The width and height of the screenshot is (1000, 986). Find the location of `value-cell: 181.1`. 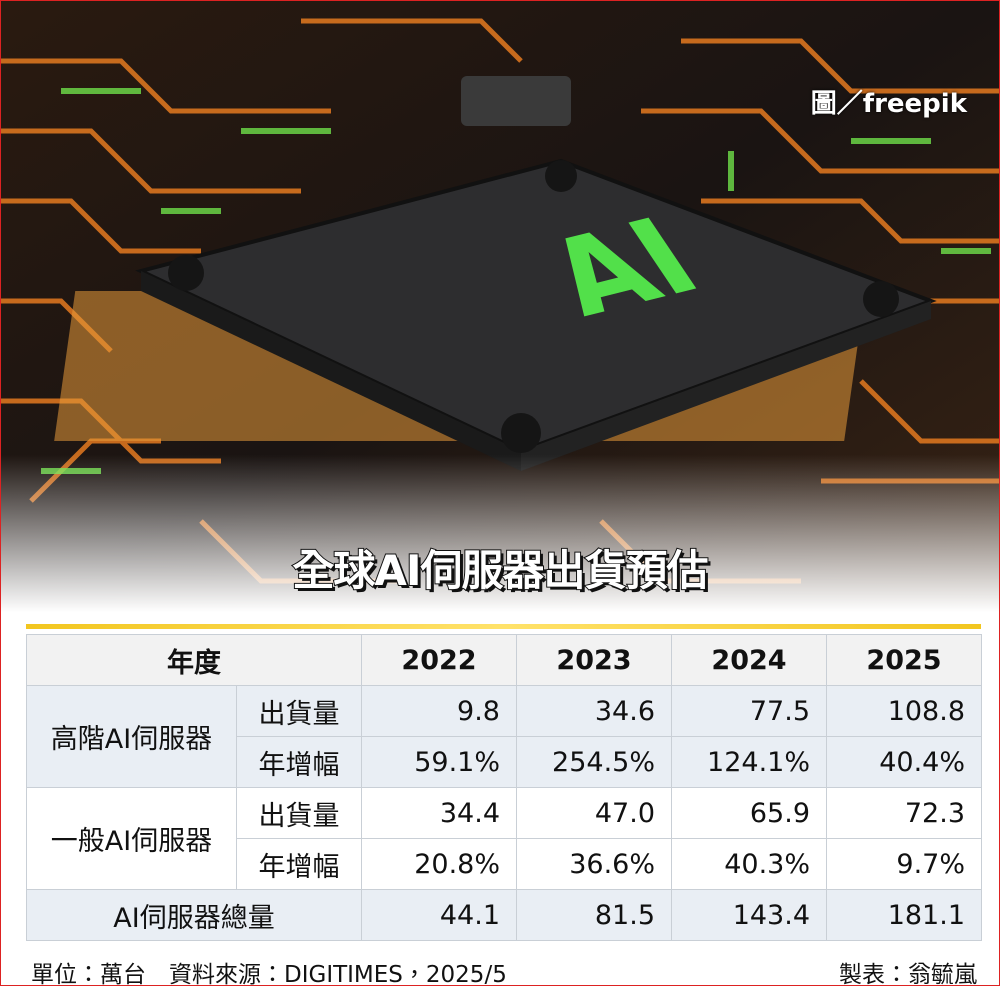

value-cell: 181.1 is located at coordinates (904, 915).